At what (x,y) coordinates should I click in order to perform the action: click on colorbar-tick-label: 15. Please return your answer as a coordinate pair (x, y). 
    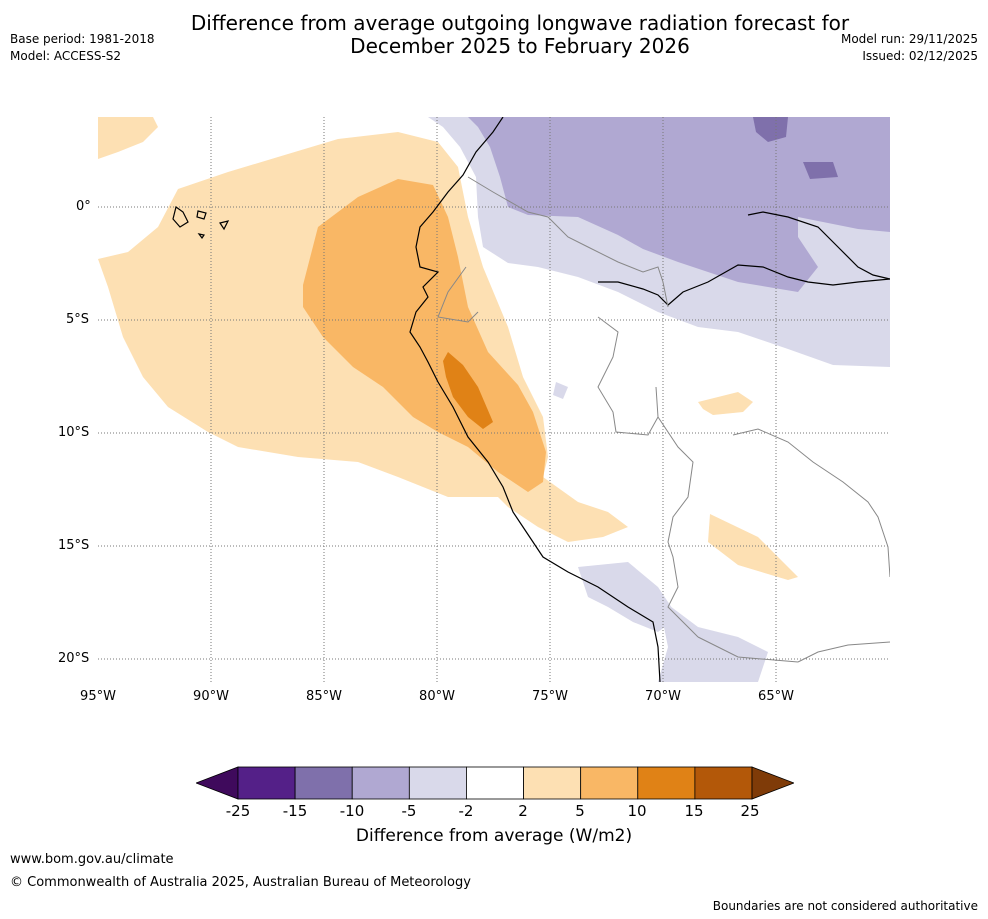
    Looking at the image, I should click on (694, 811).